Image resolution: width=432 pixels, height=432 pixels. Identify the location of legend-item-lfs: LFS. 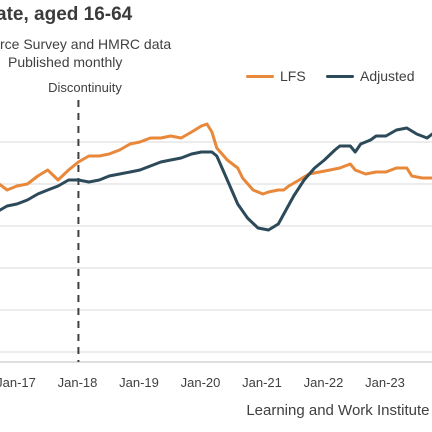
(276, 76).